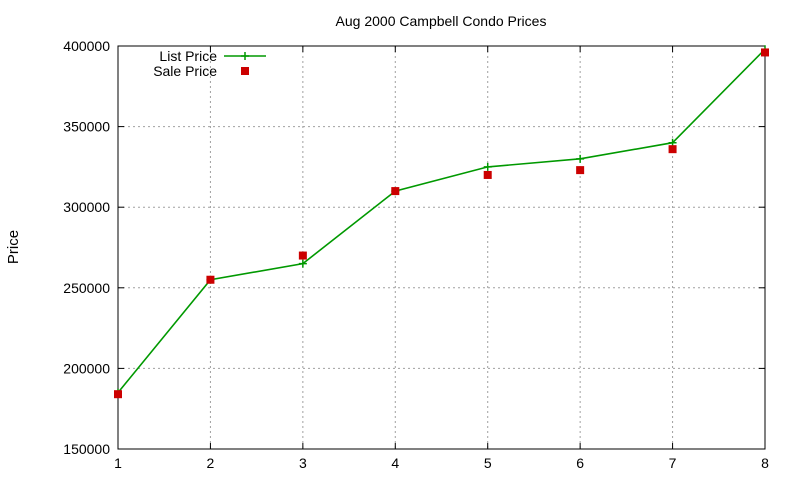 This screenshot has width=800, height=480. What do you see at coordinates (86, 207) in the screenshot?
I see `y-tick-label: 300000` at bounding box center [86, 207].